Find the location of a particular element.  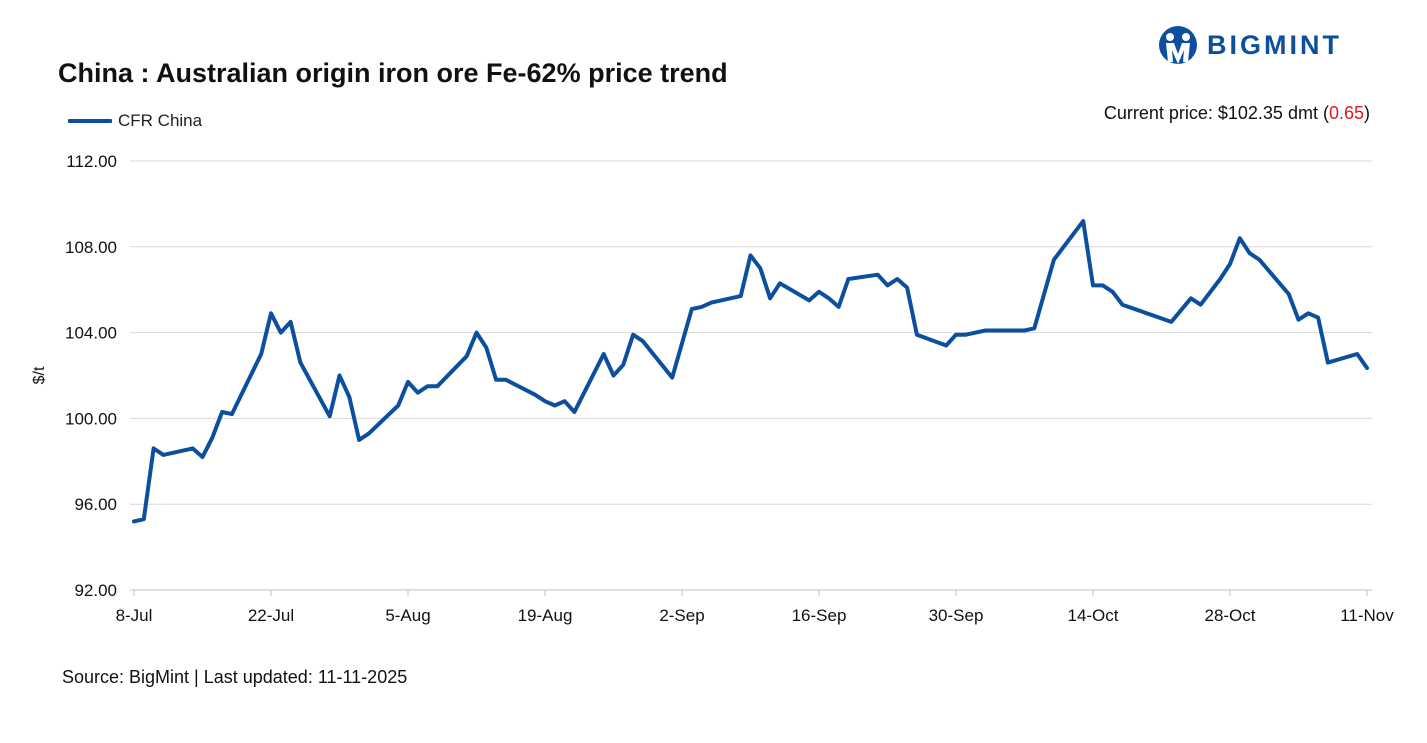

x-tick-label: 22-Jul is located at coordinates (271, 615).